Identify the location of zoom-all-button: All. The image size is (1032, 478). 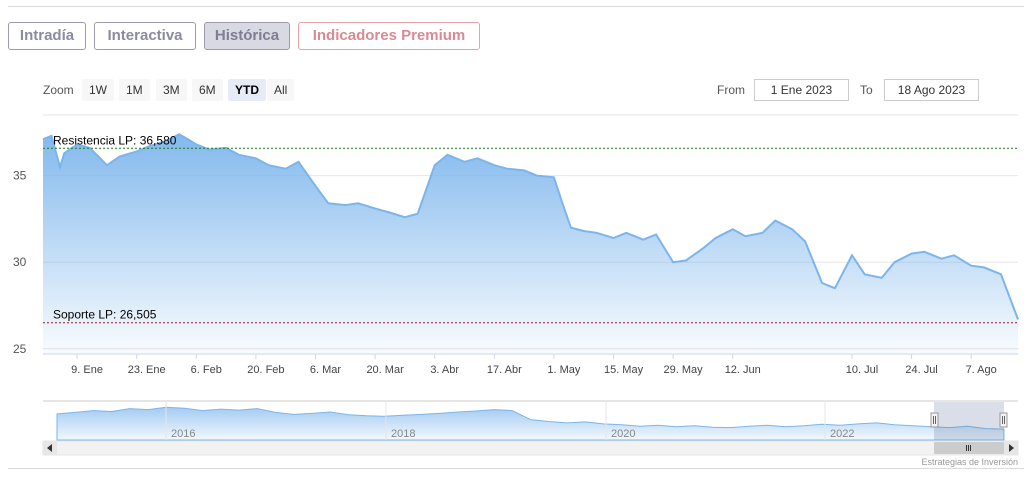
(281, 90).